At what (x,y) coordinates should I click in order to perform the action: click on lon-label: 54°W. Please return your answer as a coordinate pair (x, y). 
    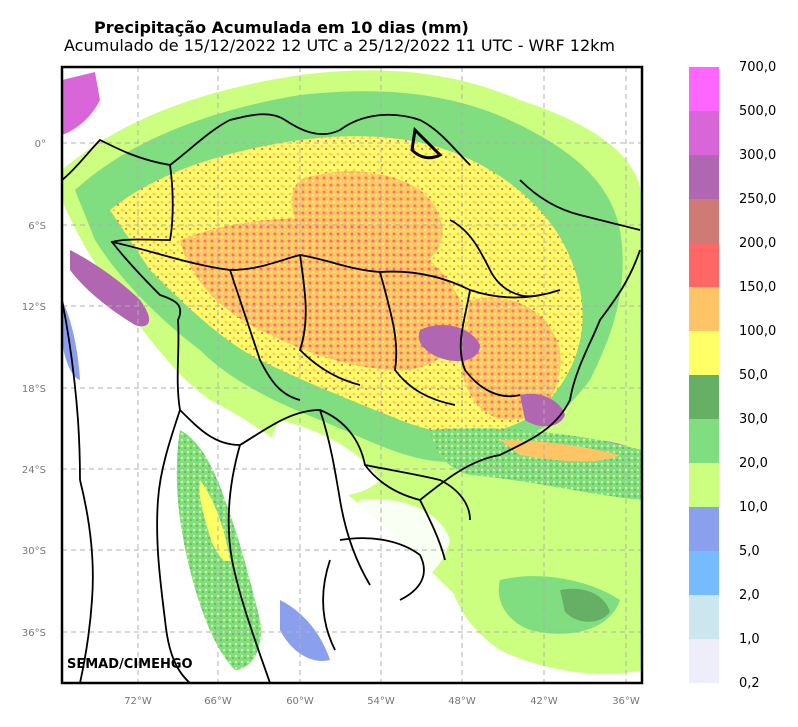
    Looking at the image, I should click on (381, 701).